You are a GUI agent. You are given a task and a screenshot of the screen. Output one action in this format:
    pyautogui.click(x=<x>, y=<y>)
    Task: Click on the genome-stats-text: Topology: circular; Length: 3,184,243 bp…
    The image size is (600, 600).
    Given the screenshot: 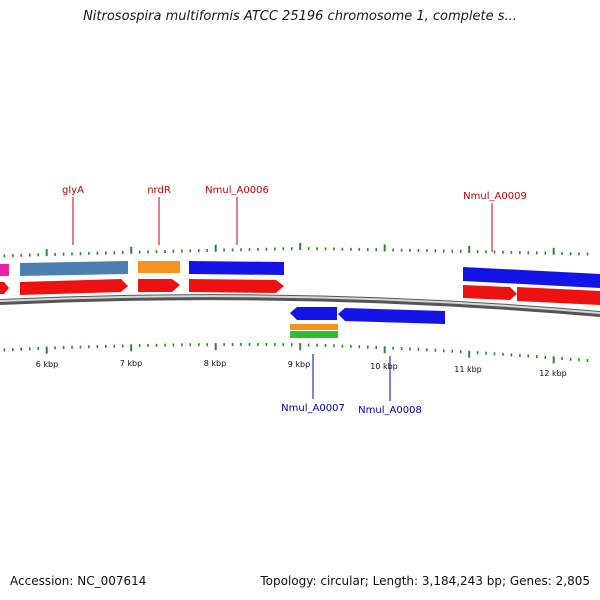 What is the action you would take?
    pyautogui.click(x=425, y=581)
    